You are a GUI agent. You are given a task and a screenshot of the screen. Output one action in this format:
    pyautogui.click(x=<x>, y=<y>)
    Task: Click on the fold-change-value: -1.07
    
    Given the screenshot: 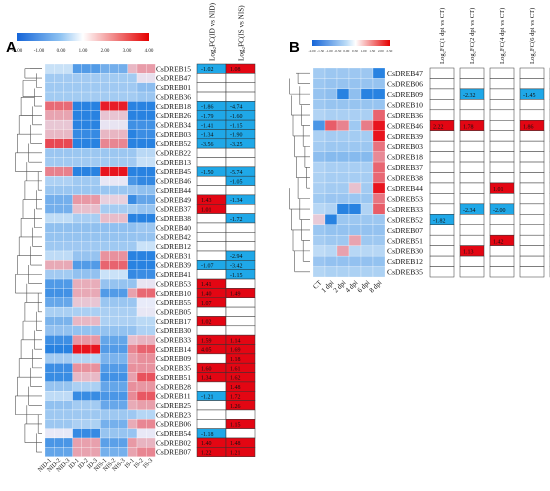 What is the action you would take?
    pyautogui.click(x=207, y=267)
    